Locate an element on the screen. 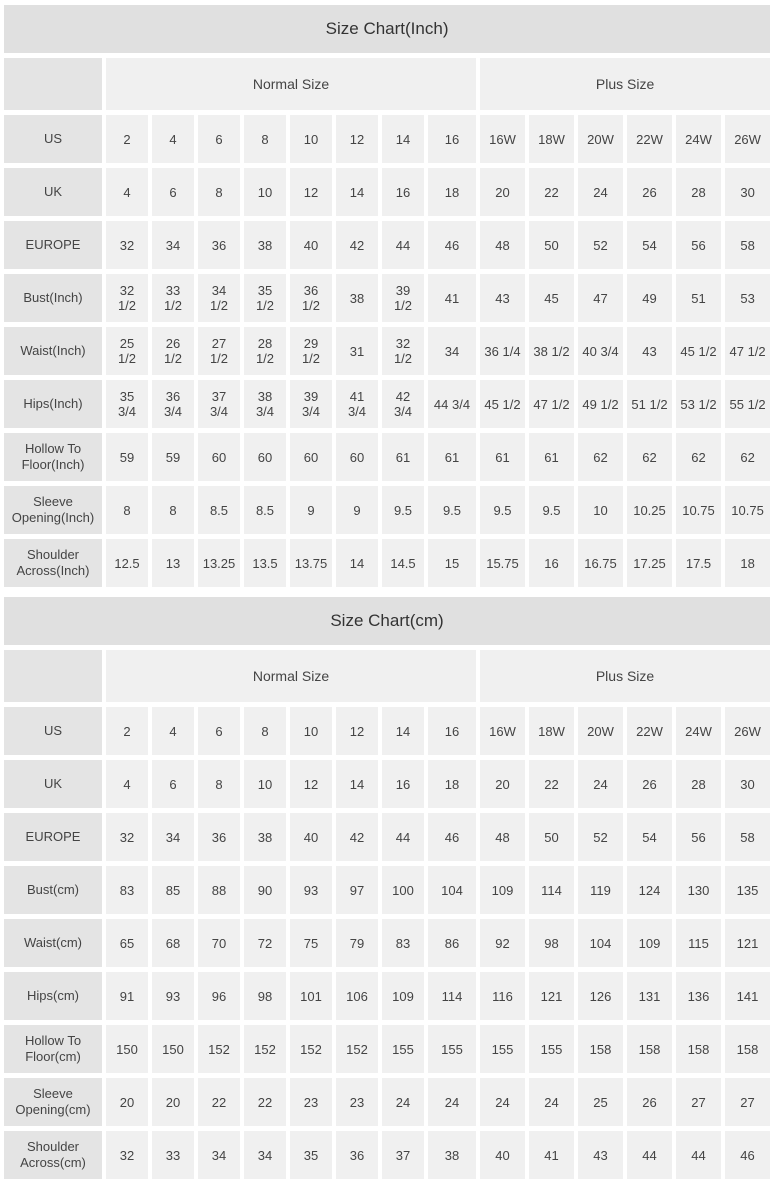  value-cell: 83 is located at coordinates (403, 943).